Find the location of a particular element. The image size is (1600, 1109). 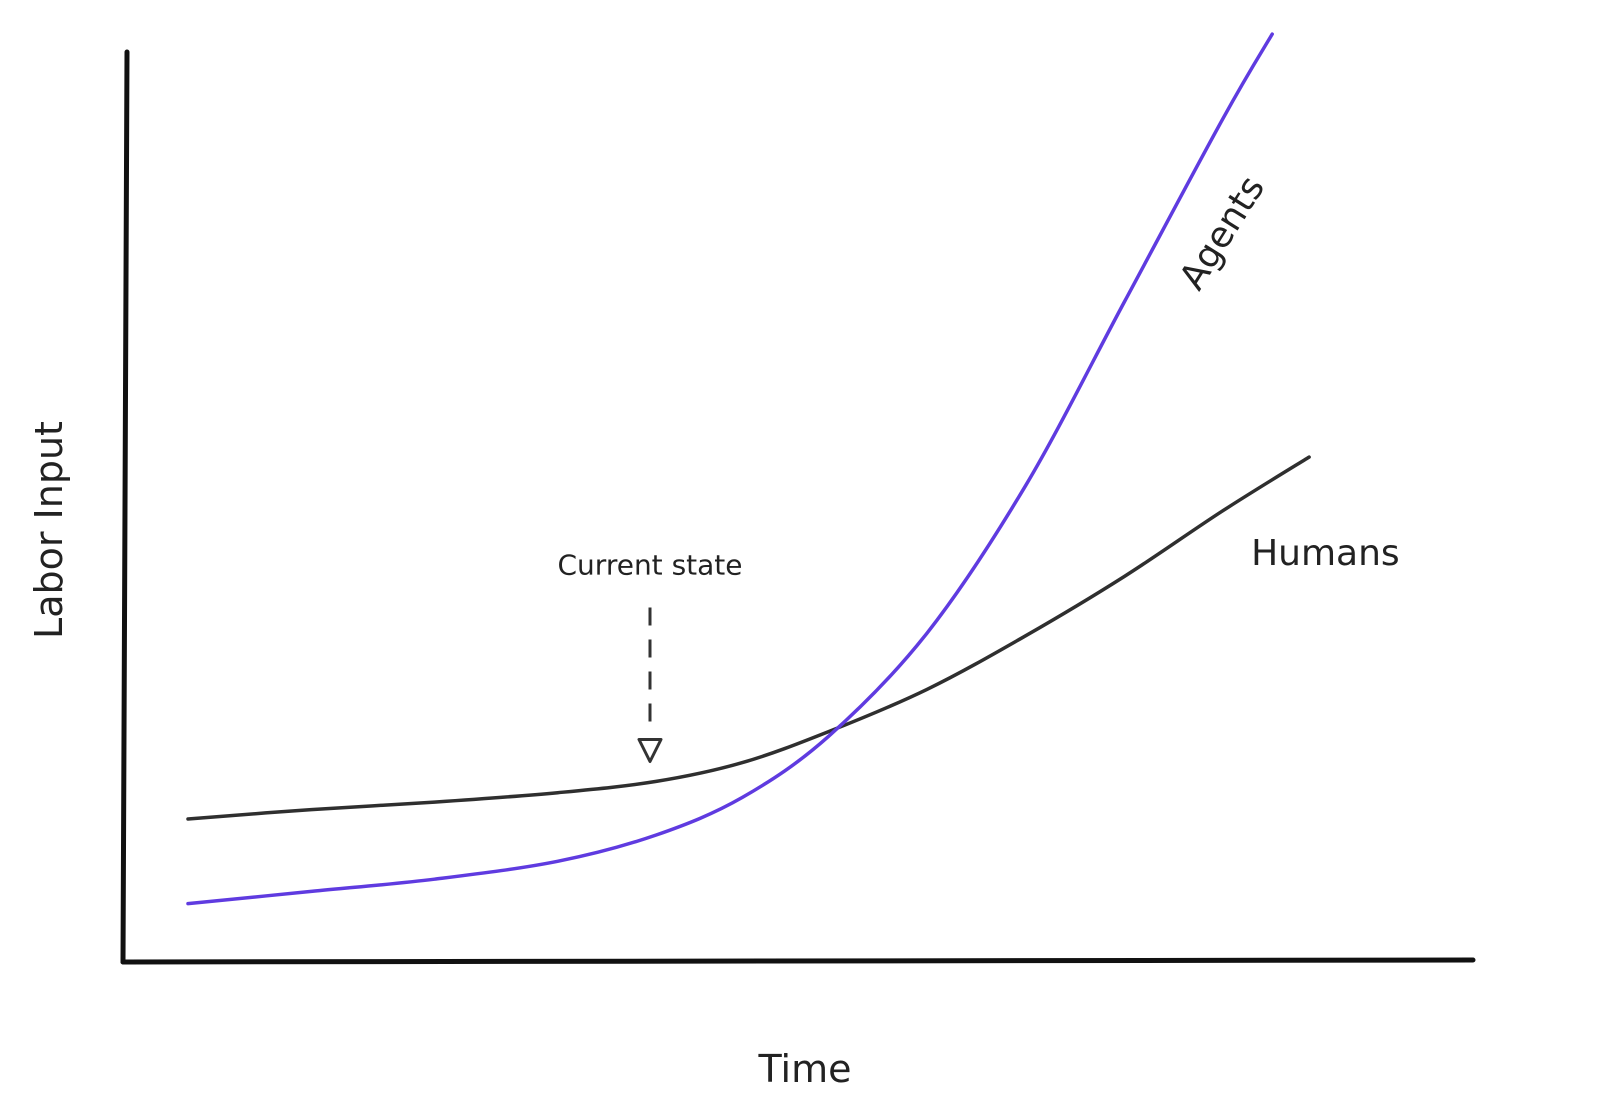

annotation-layer: Current state is located at coordinates (650, 656).